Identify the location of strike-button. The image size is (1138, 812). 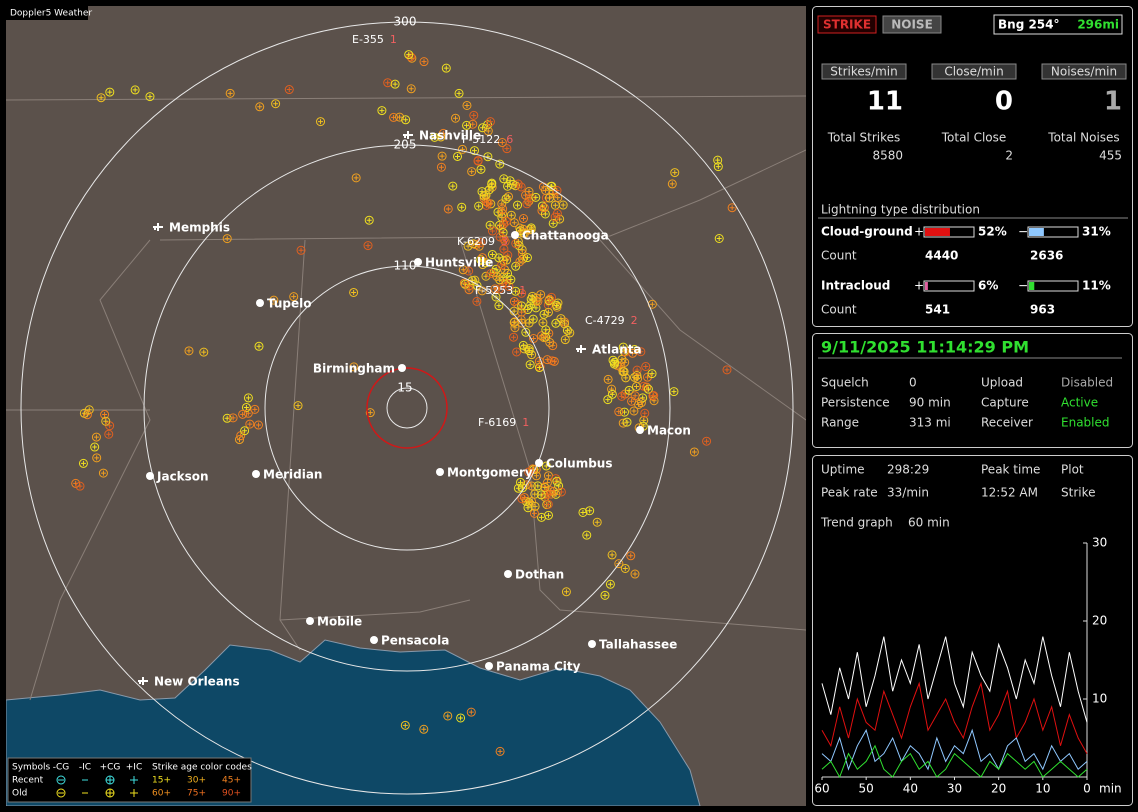
(847, 24).